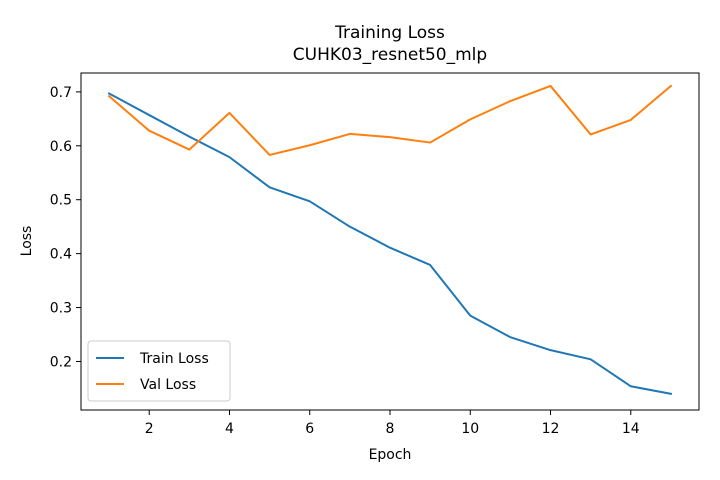 The height and width of the screenshot is (480, 720). Describe the element at coordinates (390, 55) in the screenshot. I see `chart-subtitle: CUHK03_resnet50_mlp` at that location.